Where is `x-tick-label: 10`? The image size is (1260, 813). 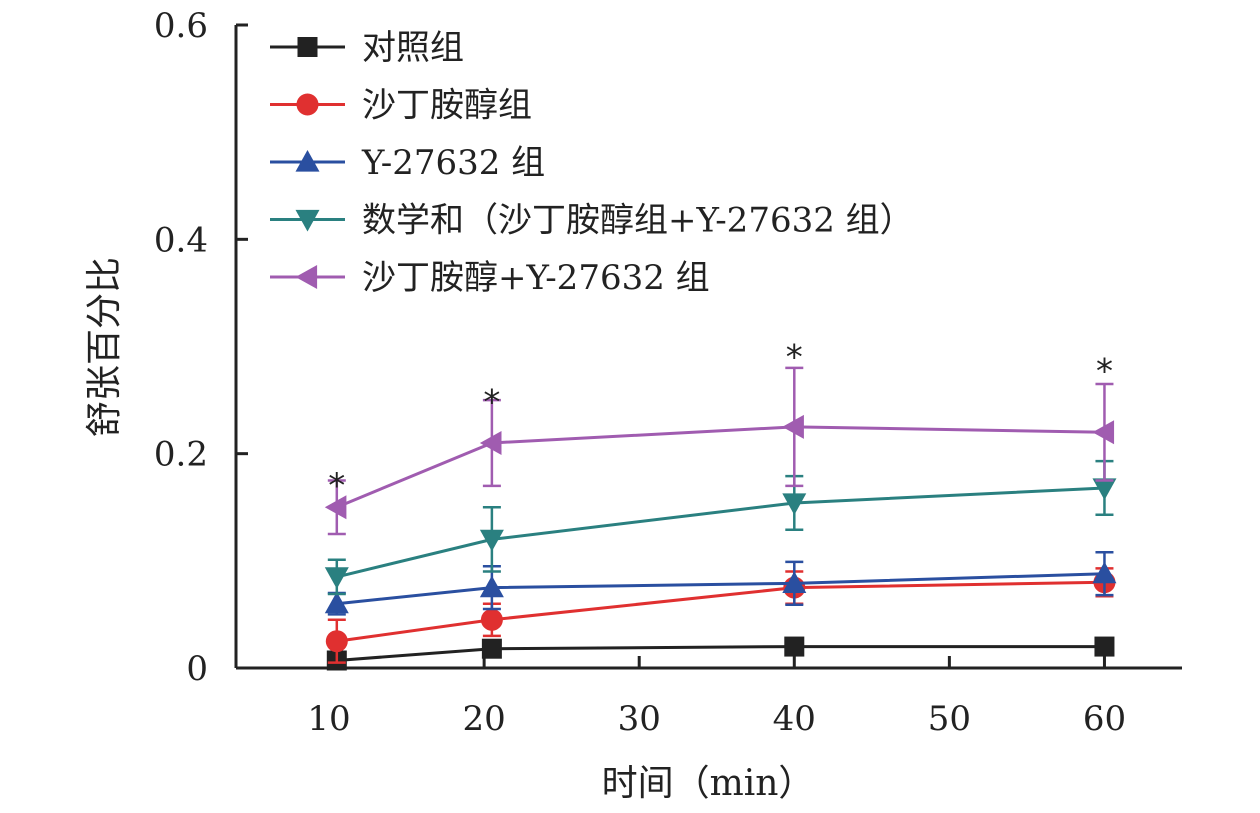 x-tick-label: 10 is located at coordinates (328, 719).